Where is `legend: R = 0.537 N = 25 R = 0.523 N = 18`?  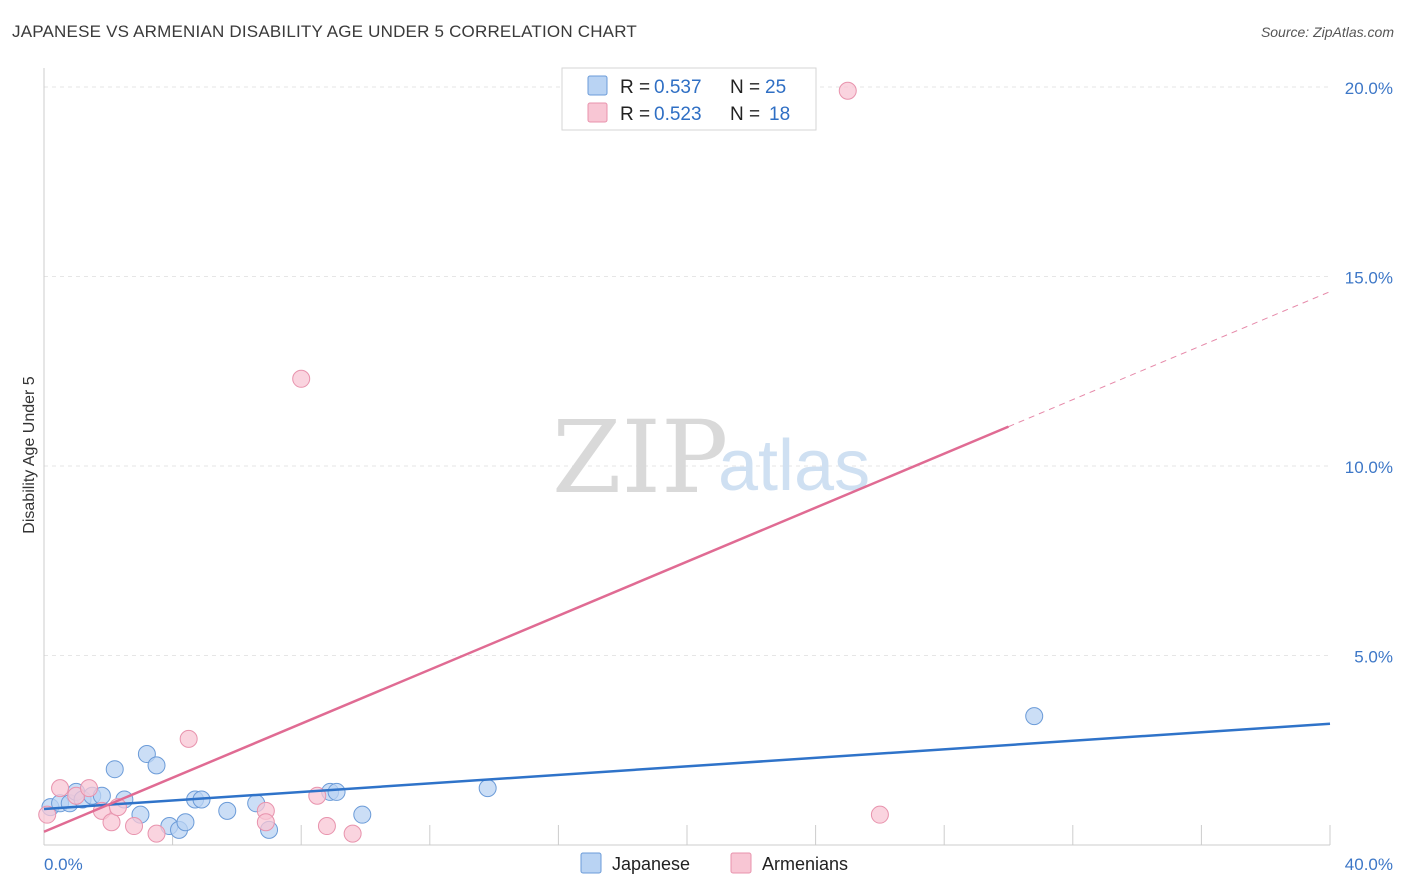 legend: R = 0.537 N = 25 R = 0.523 N = 18 is located at coordinates (689, 99).